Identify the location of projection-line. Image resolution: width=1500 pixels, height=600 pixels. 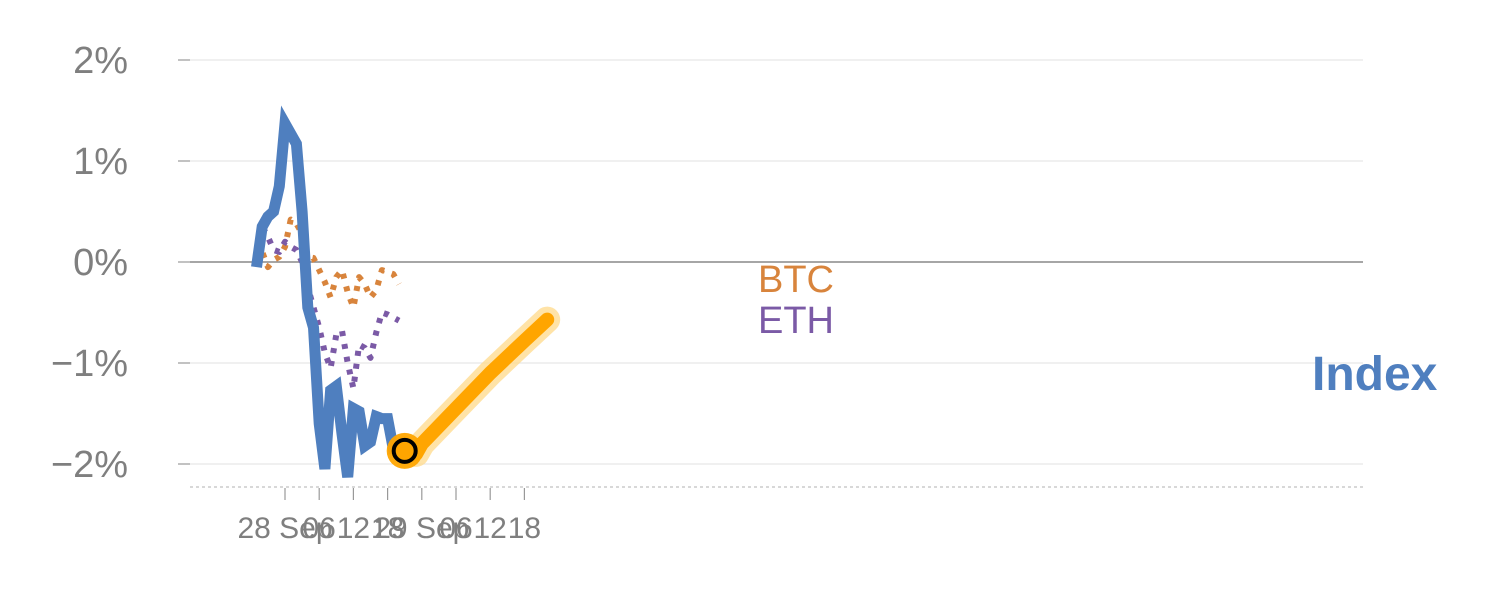
(476, 386).